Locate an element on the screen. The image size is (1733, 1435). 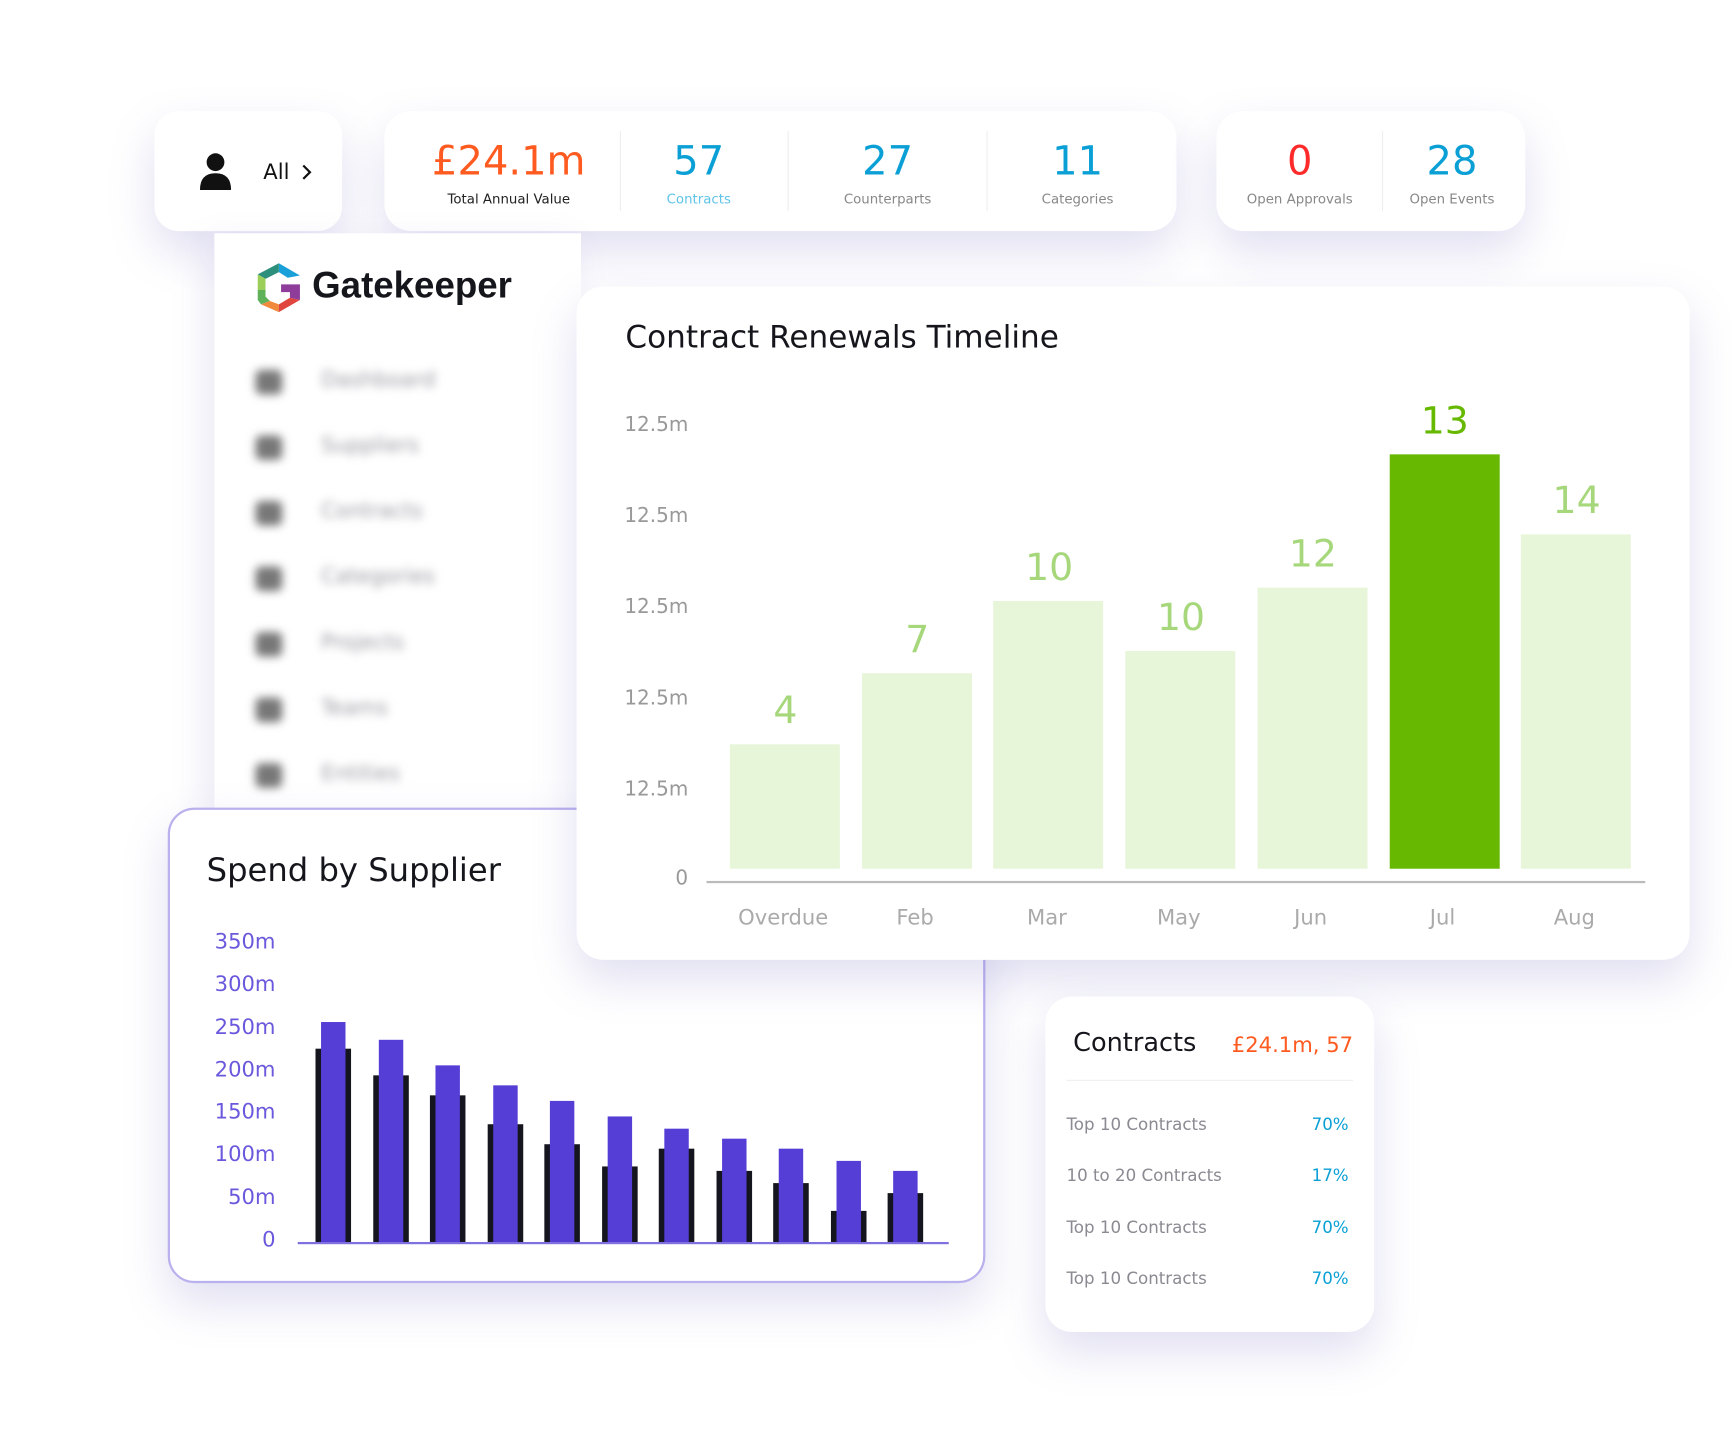
alerts-card: 0 Open Approvals 28 Open Events is located at coordinates (1371, 171).